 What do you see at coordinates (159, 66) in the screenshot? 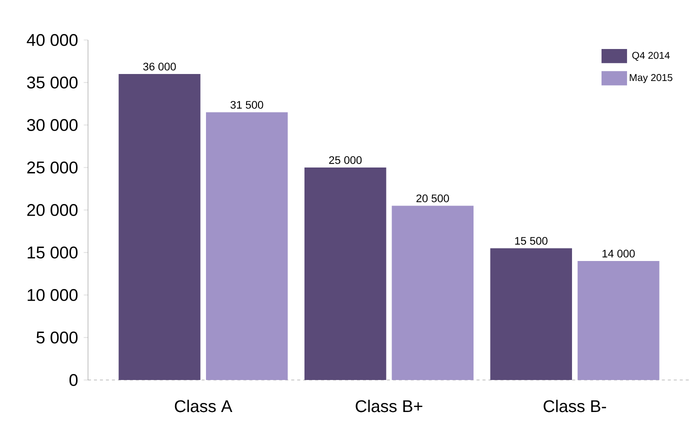
I see `data-label: 36 000` at bounding box center [159, 66].